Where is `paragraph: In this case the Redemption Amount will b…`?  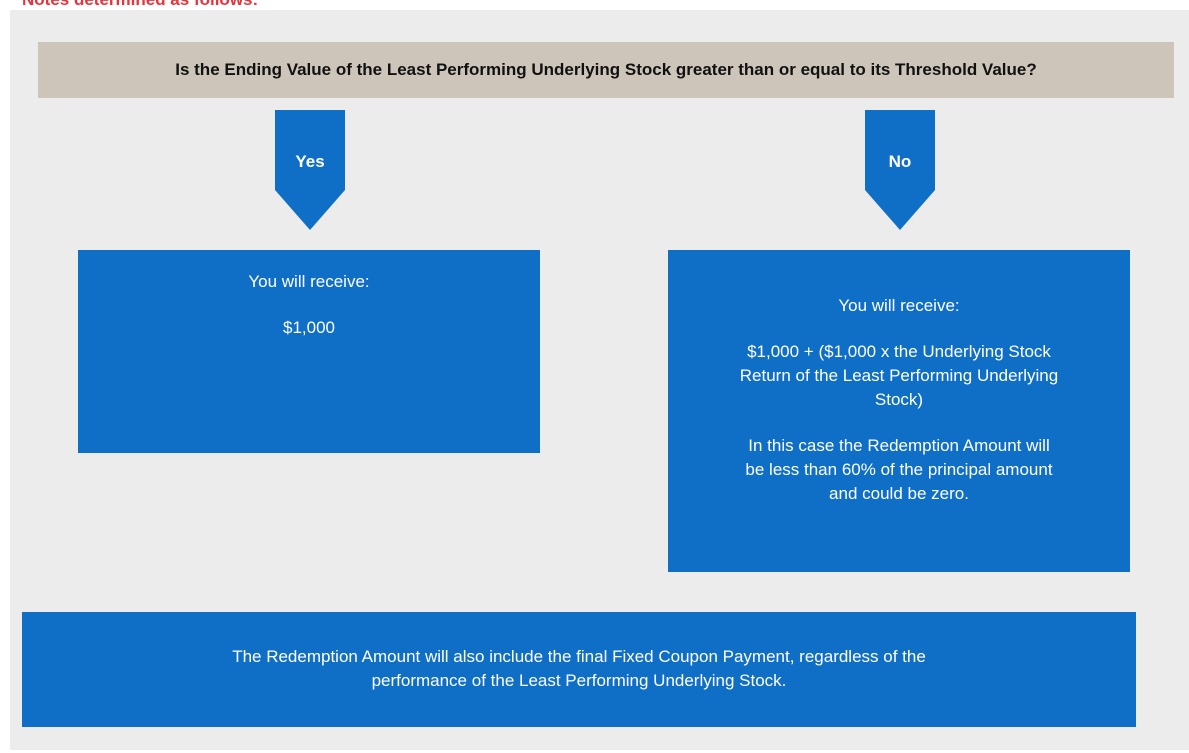 paragraph: In this case the Redemption Amount will b… is located at coordinates (899, 470).